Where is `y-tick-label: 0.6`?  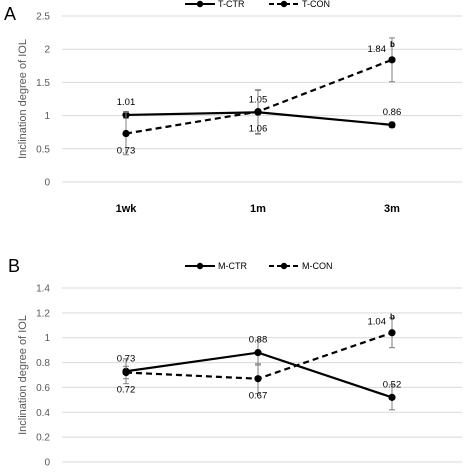
y-tick-label: 0.6 is located at coordinates (43, 388).